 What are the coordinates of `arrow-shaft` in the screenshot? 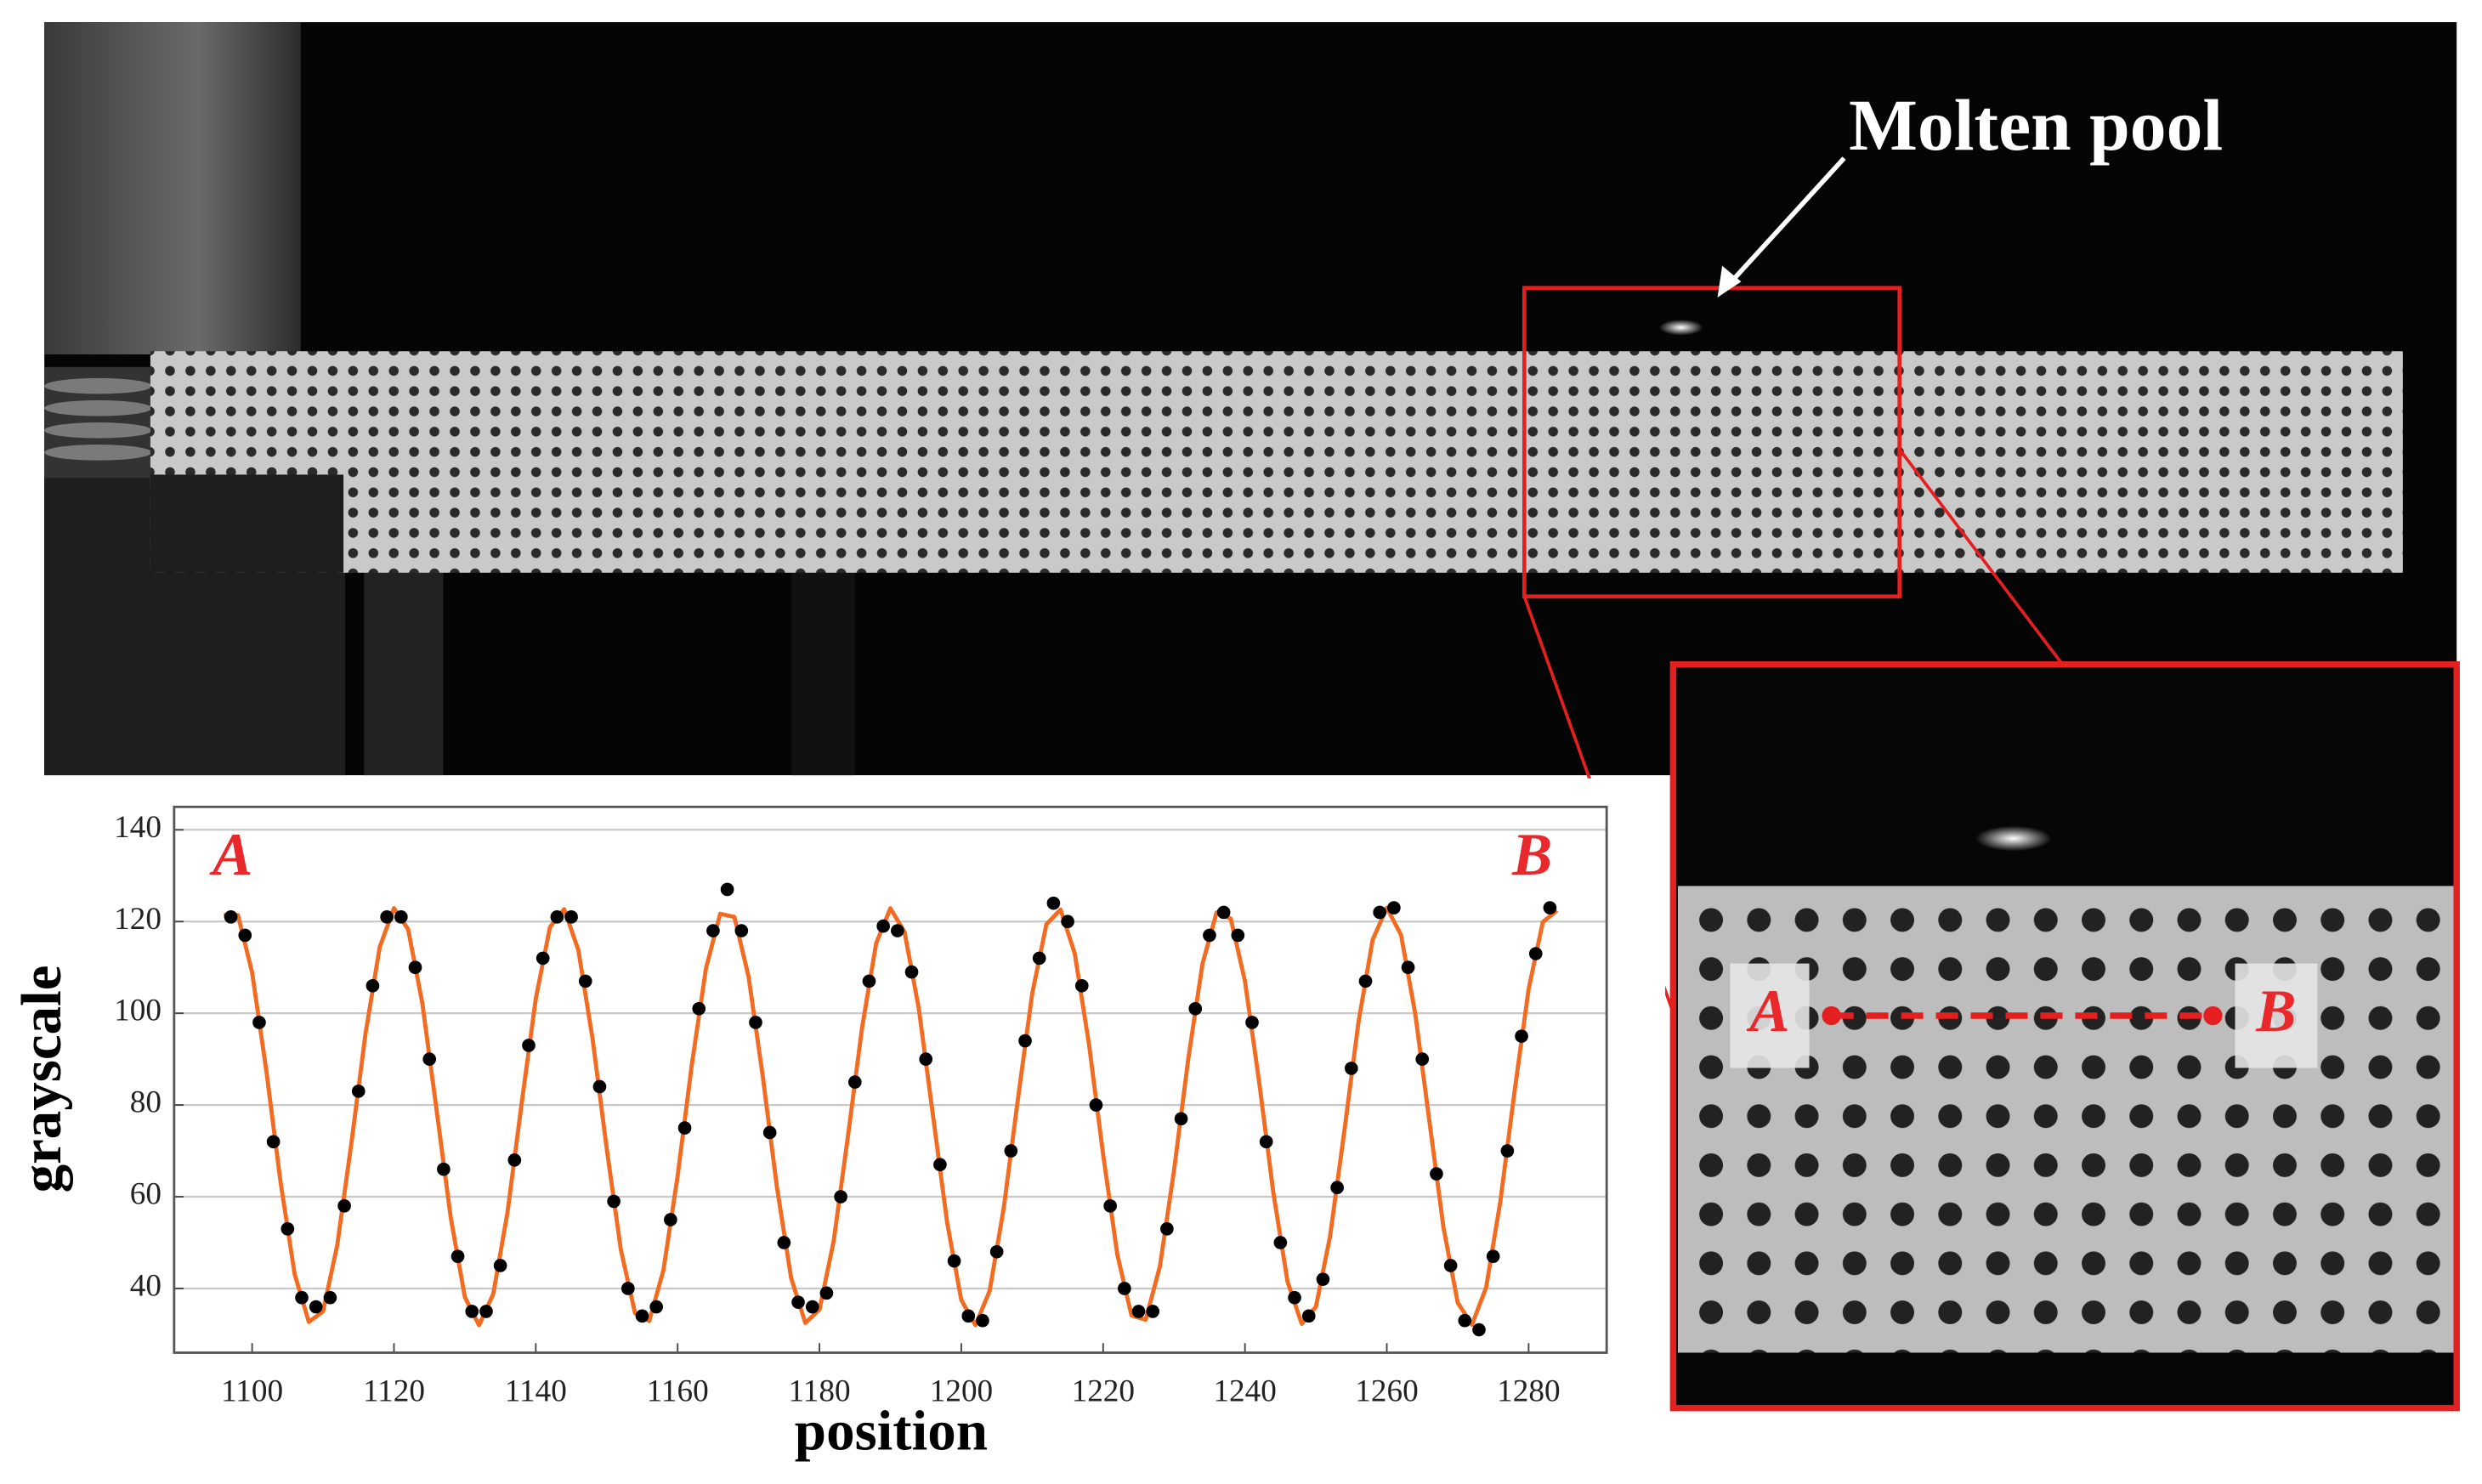 It's located at (1786, 221).